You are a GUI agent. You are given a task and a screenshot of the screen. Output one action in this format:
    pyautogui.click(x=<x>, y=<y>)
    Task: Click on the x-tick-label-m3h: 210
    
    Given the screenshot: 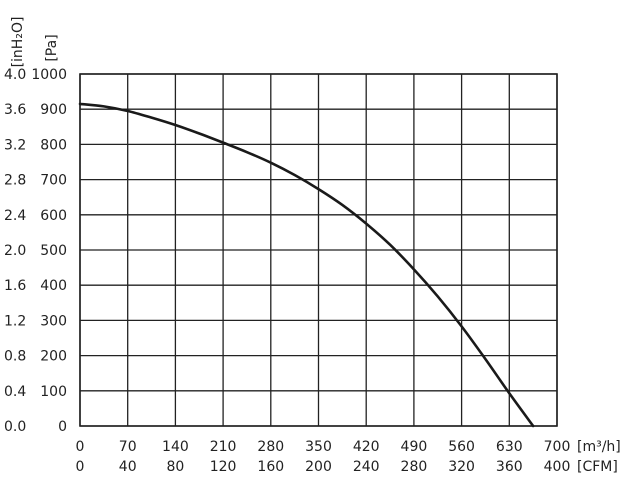 What is the action you would take?
    pyautogui.click(x=223, y=447)
    